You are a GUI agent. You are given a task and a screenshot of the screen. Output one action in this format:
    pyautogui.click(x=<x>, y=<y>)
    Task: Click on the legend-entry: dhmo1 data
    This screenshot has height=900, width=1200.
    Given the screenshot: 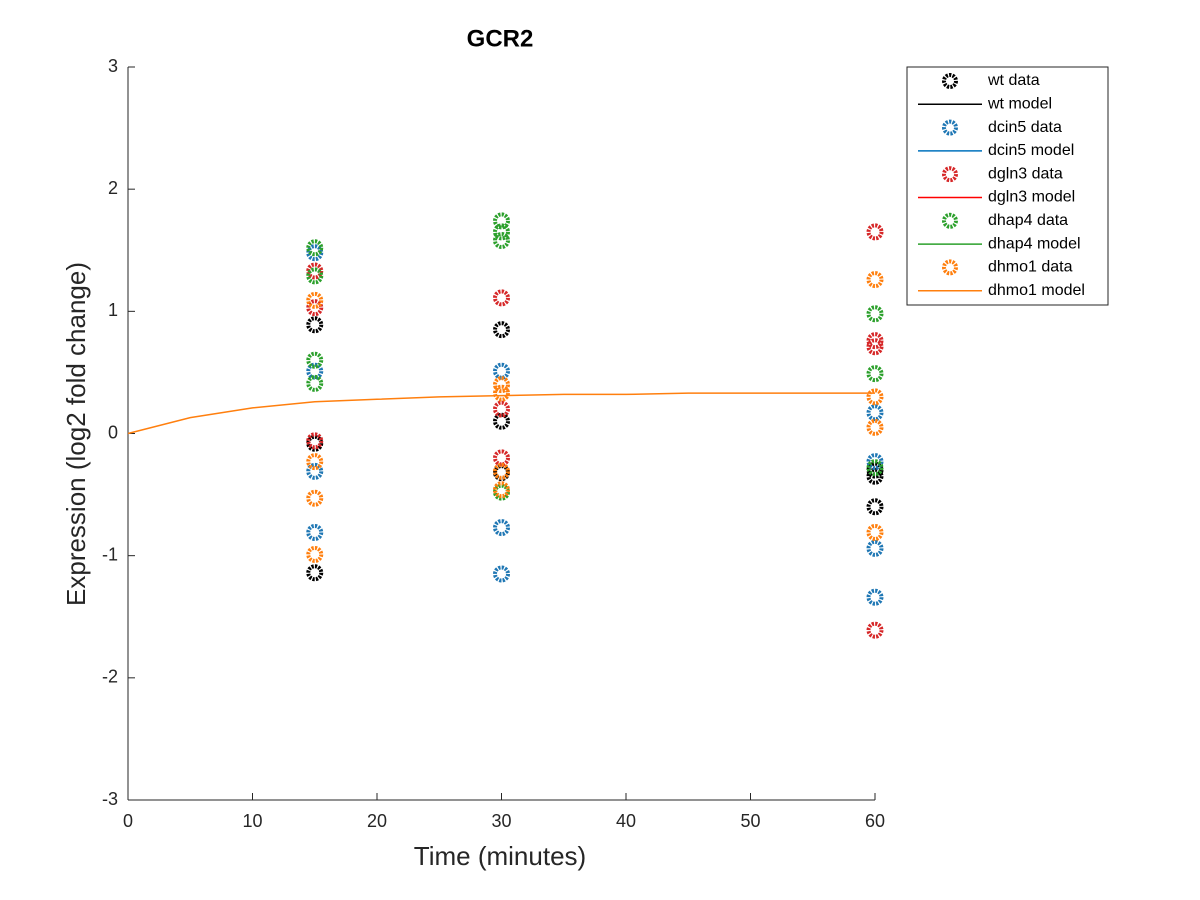 What is the action you would take?
    pyautogui.click(x=1007, y=267)
    